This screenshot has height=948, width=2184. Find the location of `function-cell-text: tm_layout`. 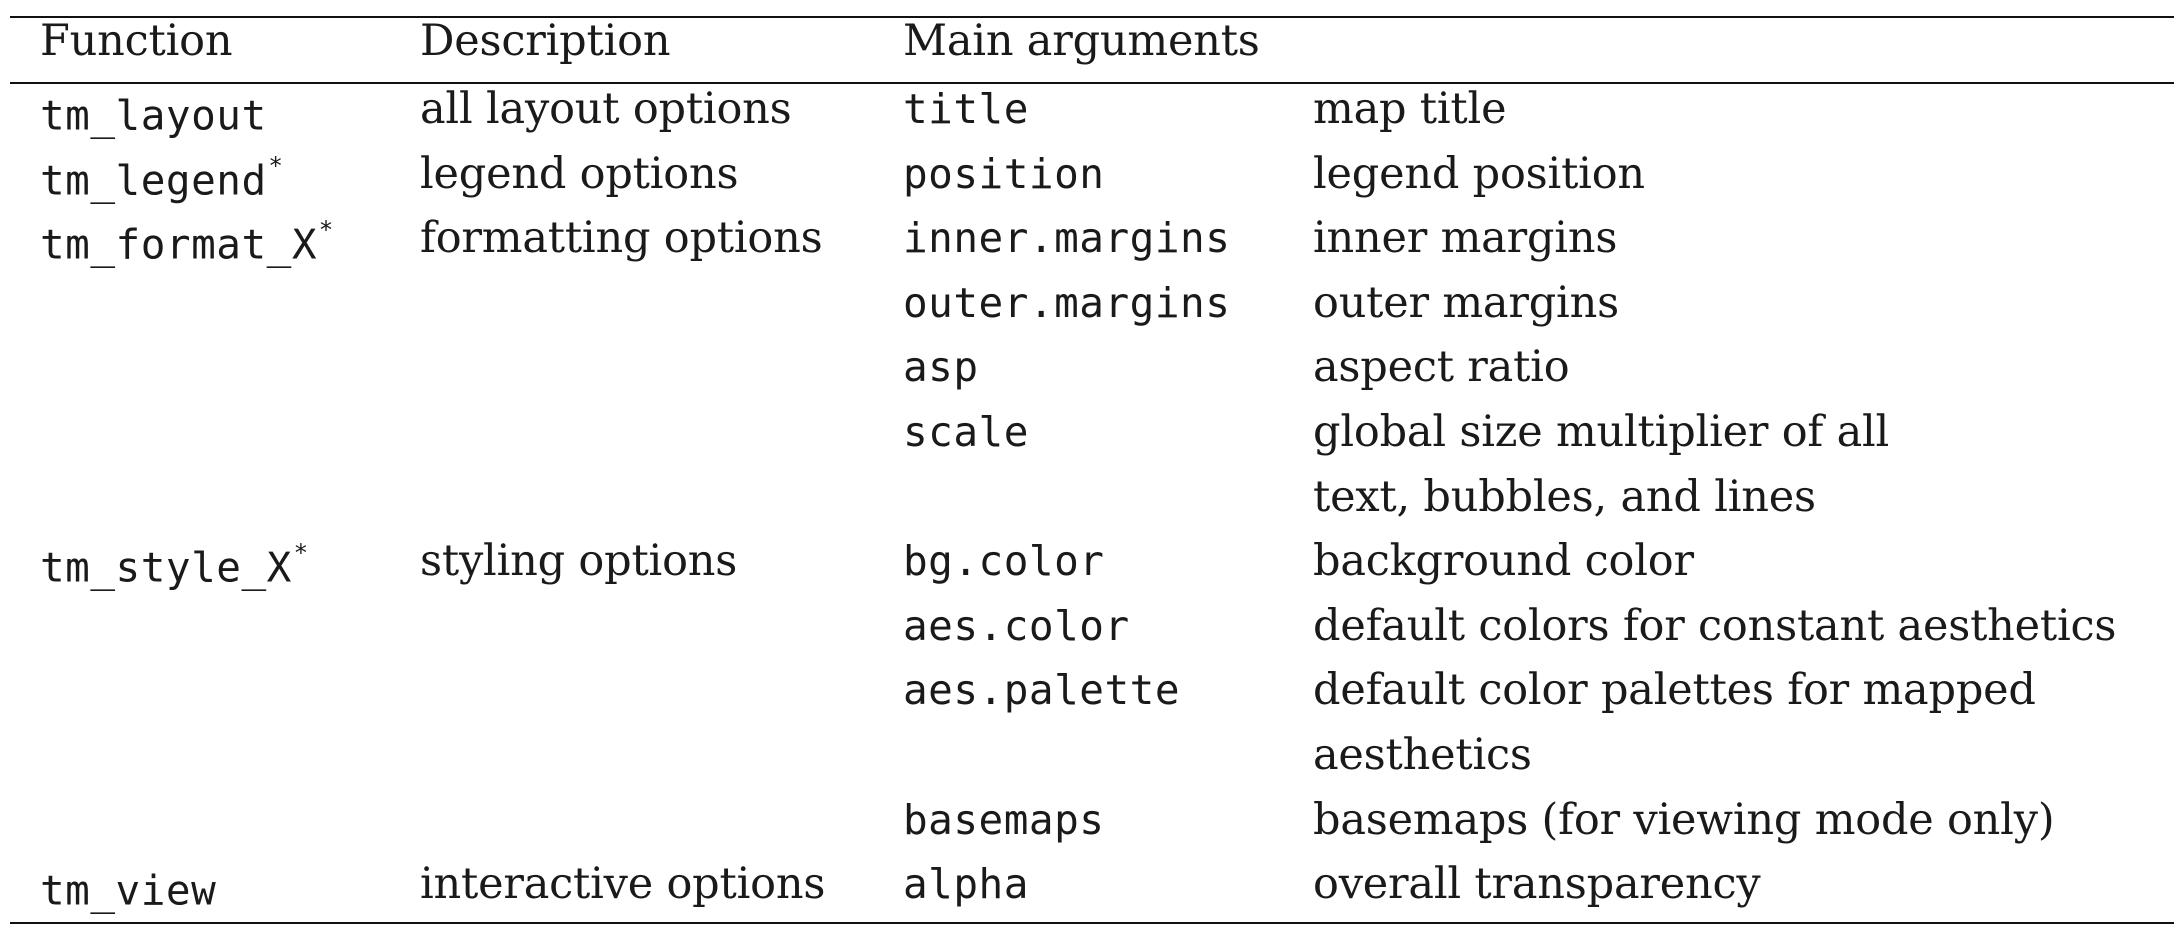

function-cell-text: tm_layout is located at coordinates (153, 115).